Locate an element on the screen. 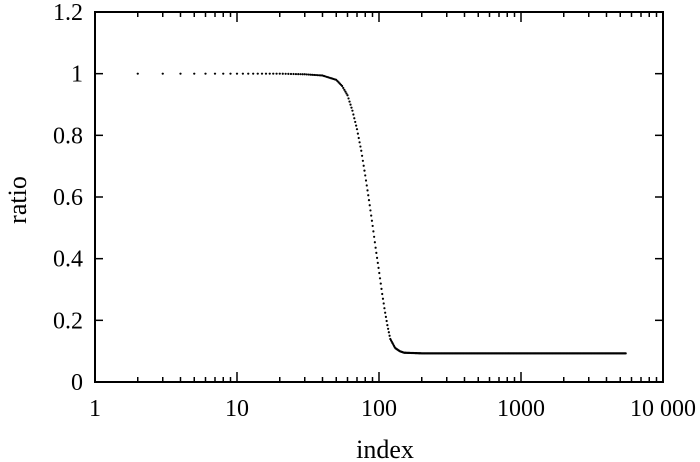  x-tick-label: 10 is located at coordinates (237, 409).